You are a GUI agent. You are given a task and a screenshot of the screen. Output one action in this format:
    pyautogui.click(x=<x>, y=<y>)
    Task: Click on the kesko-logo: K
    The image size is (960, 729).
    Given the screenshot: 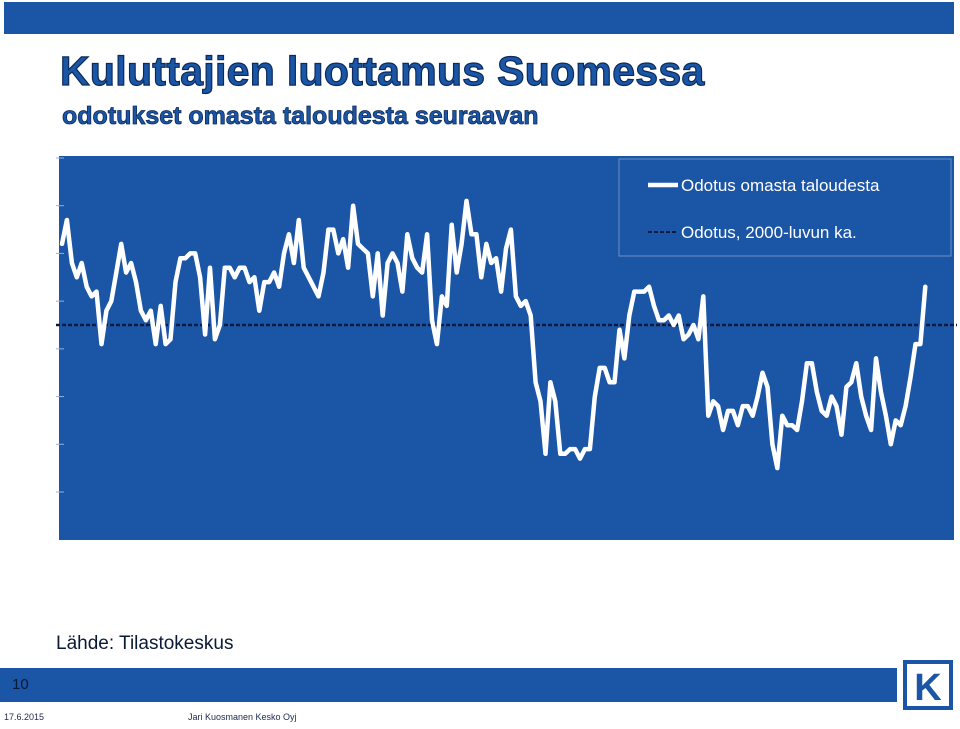 What is the action you would take?
    pyautogui.click(x=928, y=685)
    